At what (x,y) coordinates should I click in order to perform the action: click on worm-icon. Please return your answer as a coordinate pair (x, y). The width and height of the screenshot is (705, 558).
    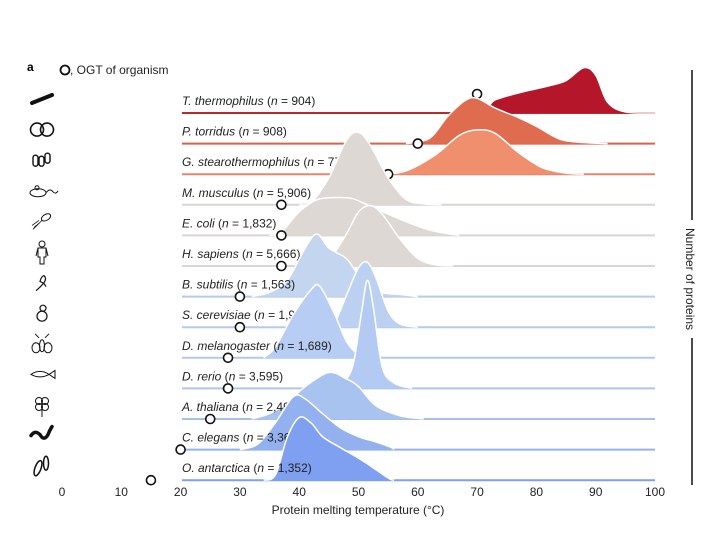
    Looking at the image, I should click on (41, 432).